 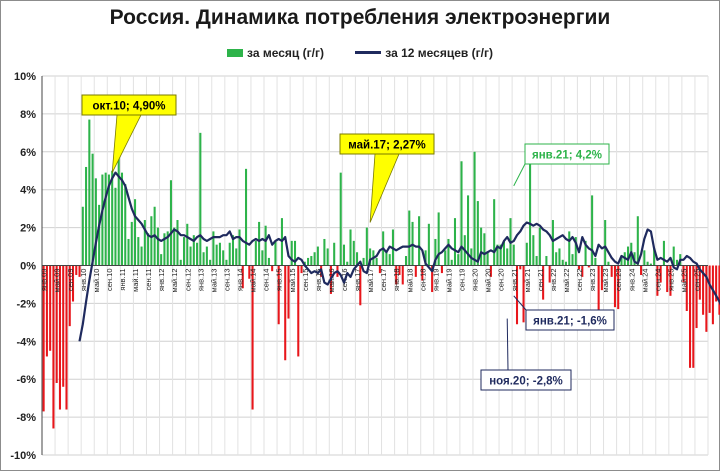 I want to click on x-tick-label: сен.15, so click(x=305, y=280).